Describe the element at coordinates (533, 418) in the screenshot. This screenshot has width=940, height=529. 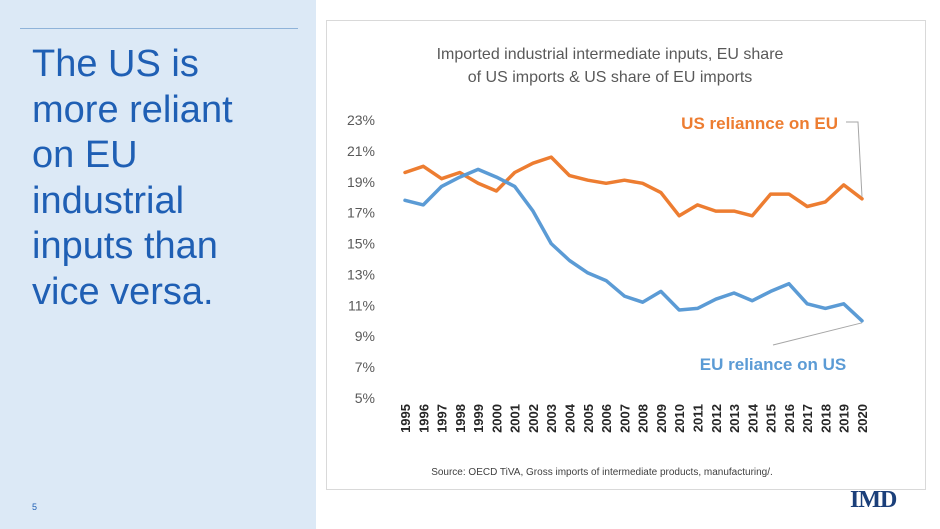
I see `x-tick-label: 2002` at that location.